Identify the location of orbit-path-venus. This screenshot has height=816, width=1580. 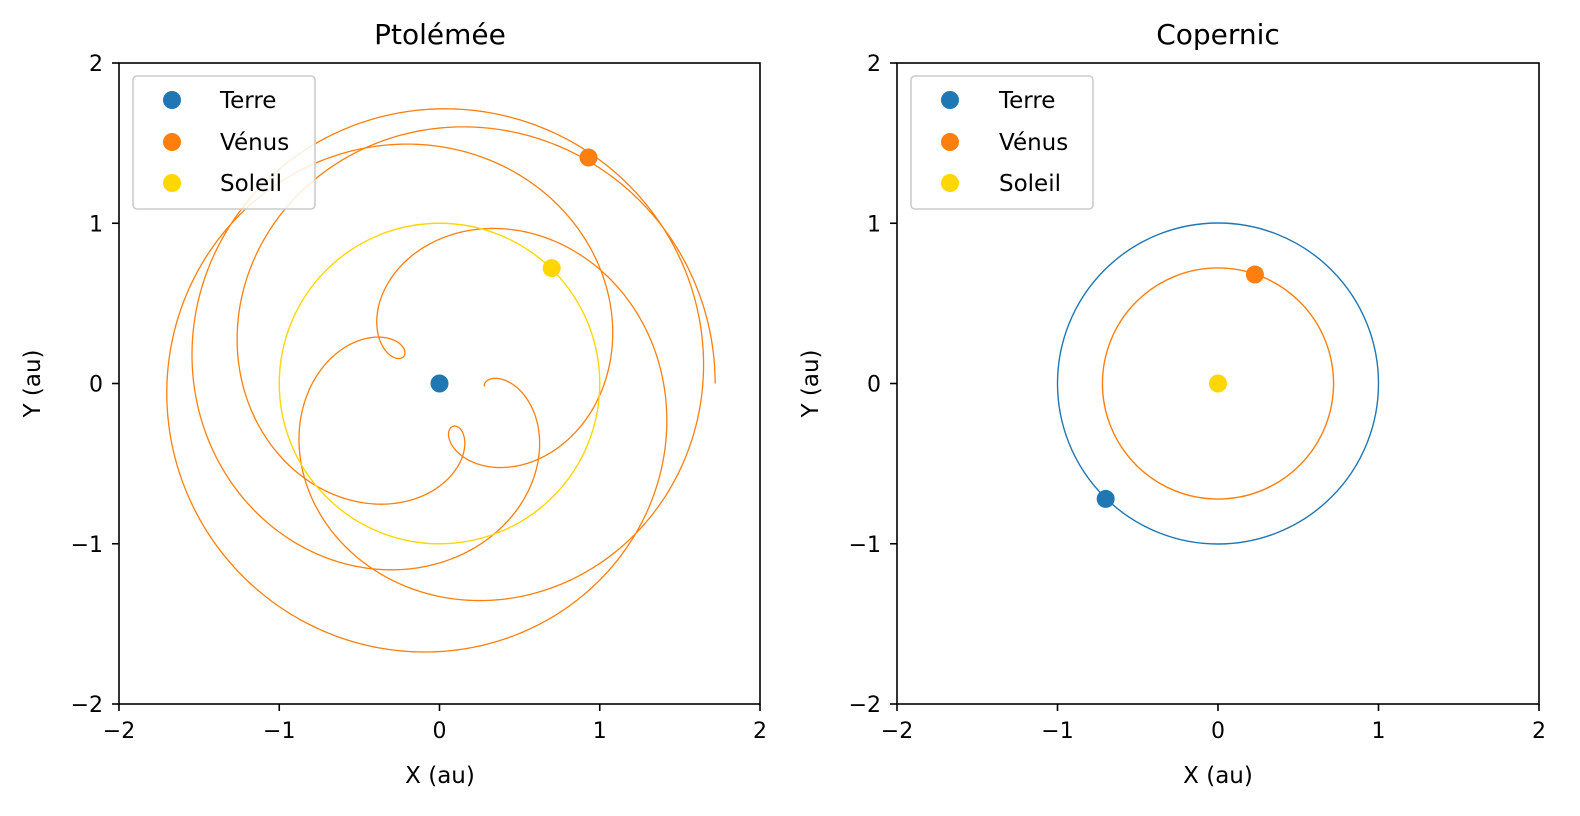
(1218, 383).